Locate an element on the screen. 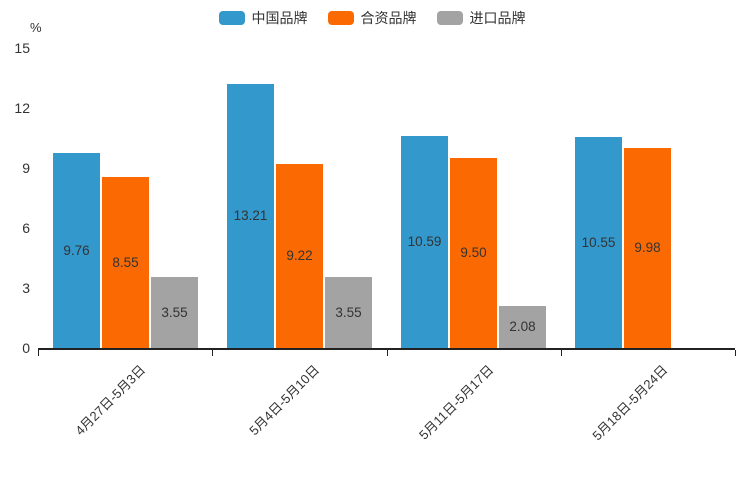  legend-label: 合资品牌 is located at coordinates (388, 18).